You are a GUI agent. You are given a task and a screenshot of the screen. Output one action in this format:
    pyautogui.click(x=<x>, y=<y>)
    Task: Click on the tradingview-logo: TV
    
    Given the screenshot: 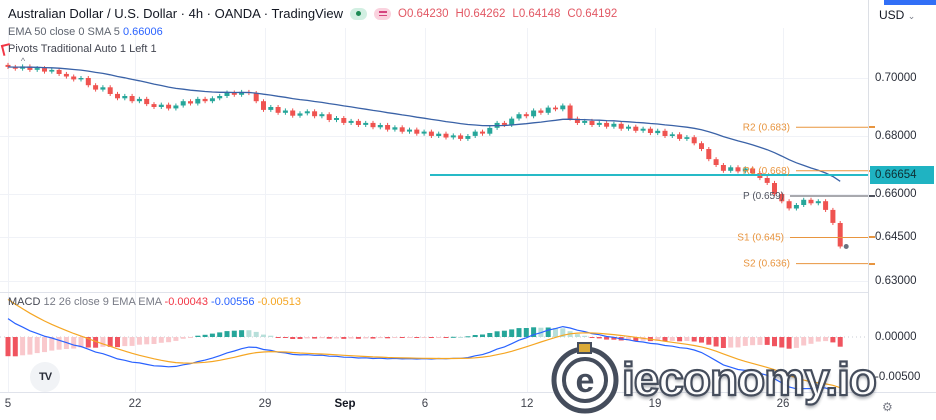 What is the action you would take?
    pyautogui.click(x=45, y=377)
    